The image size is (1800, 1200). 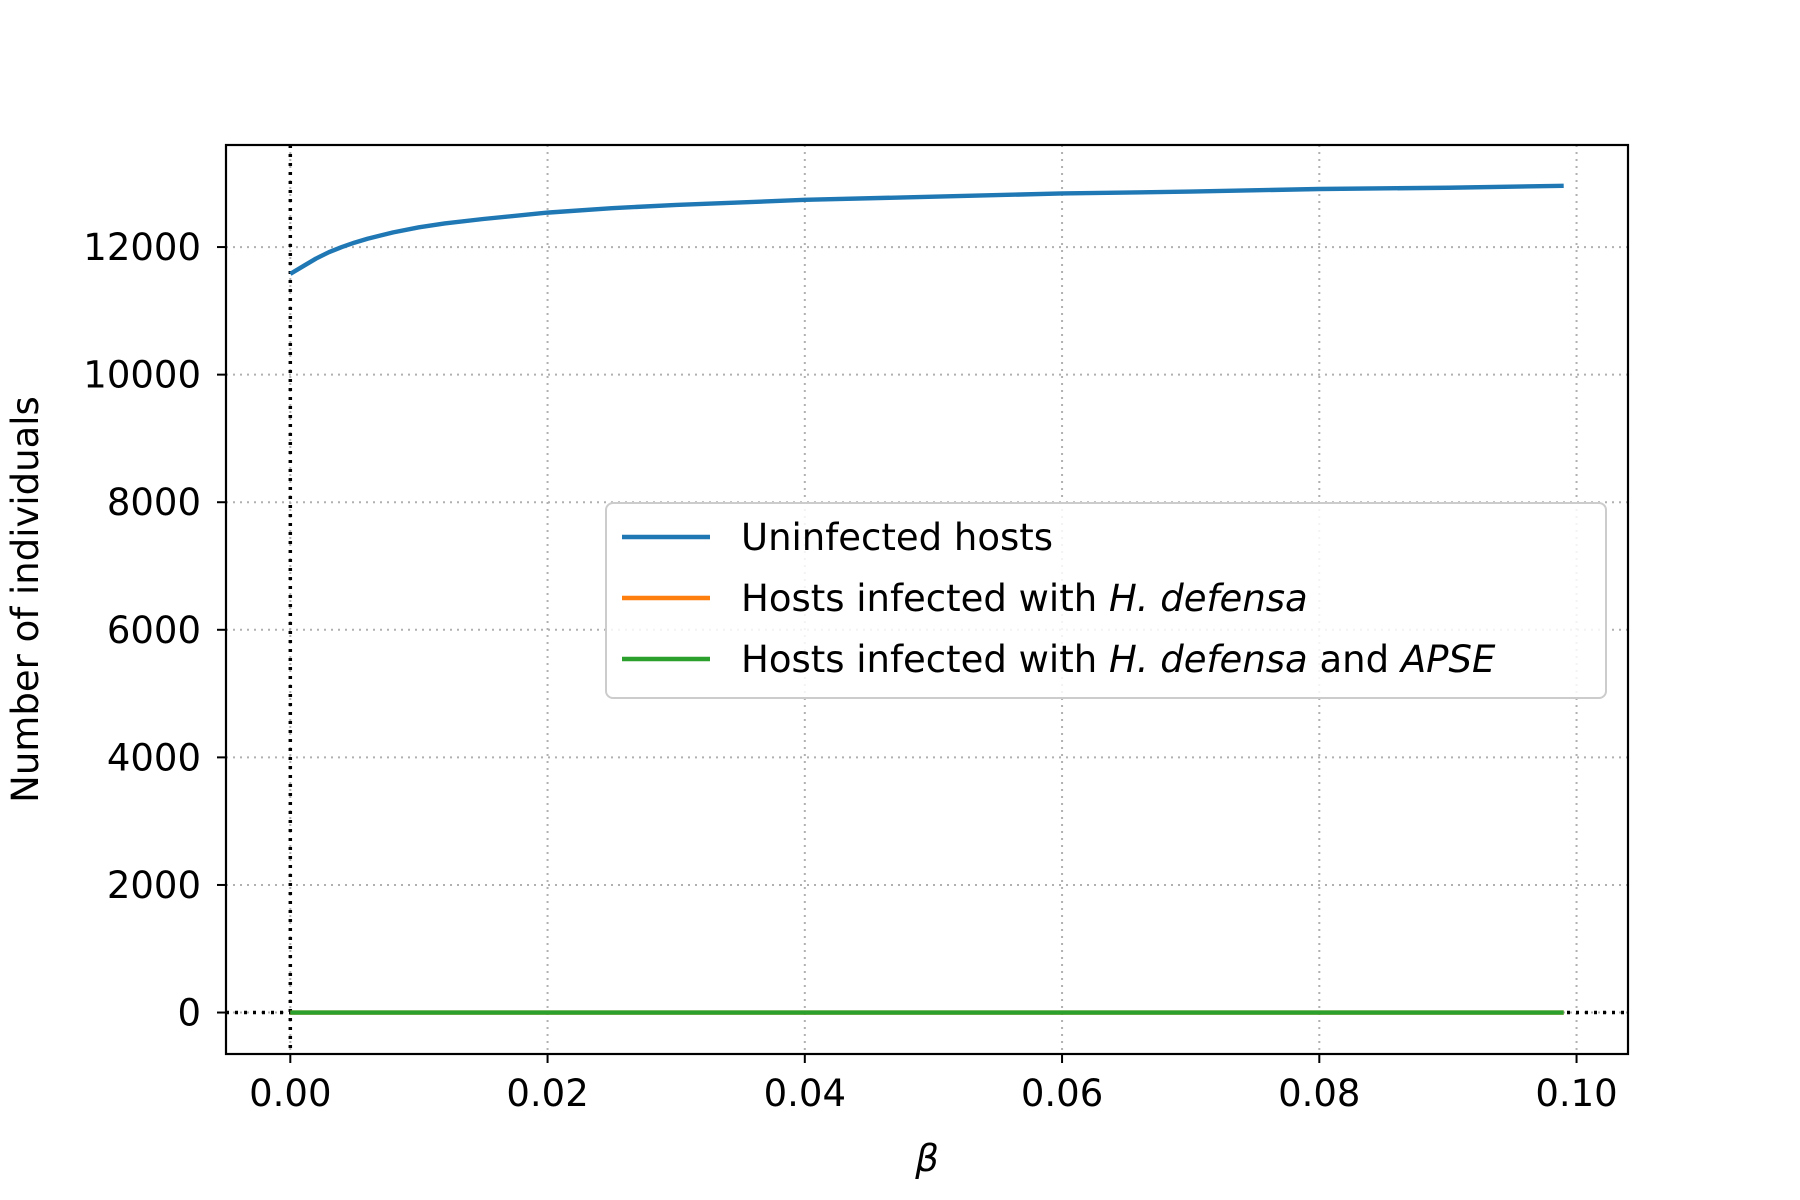 What do you see at coordinates (933, 1084) in the screenshot?
I see `x-axis: 0.00 0.02 0.04 0.06 0.08 0.10` at bounding box center [933, 1084].